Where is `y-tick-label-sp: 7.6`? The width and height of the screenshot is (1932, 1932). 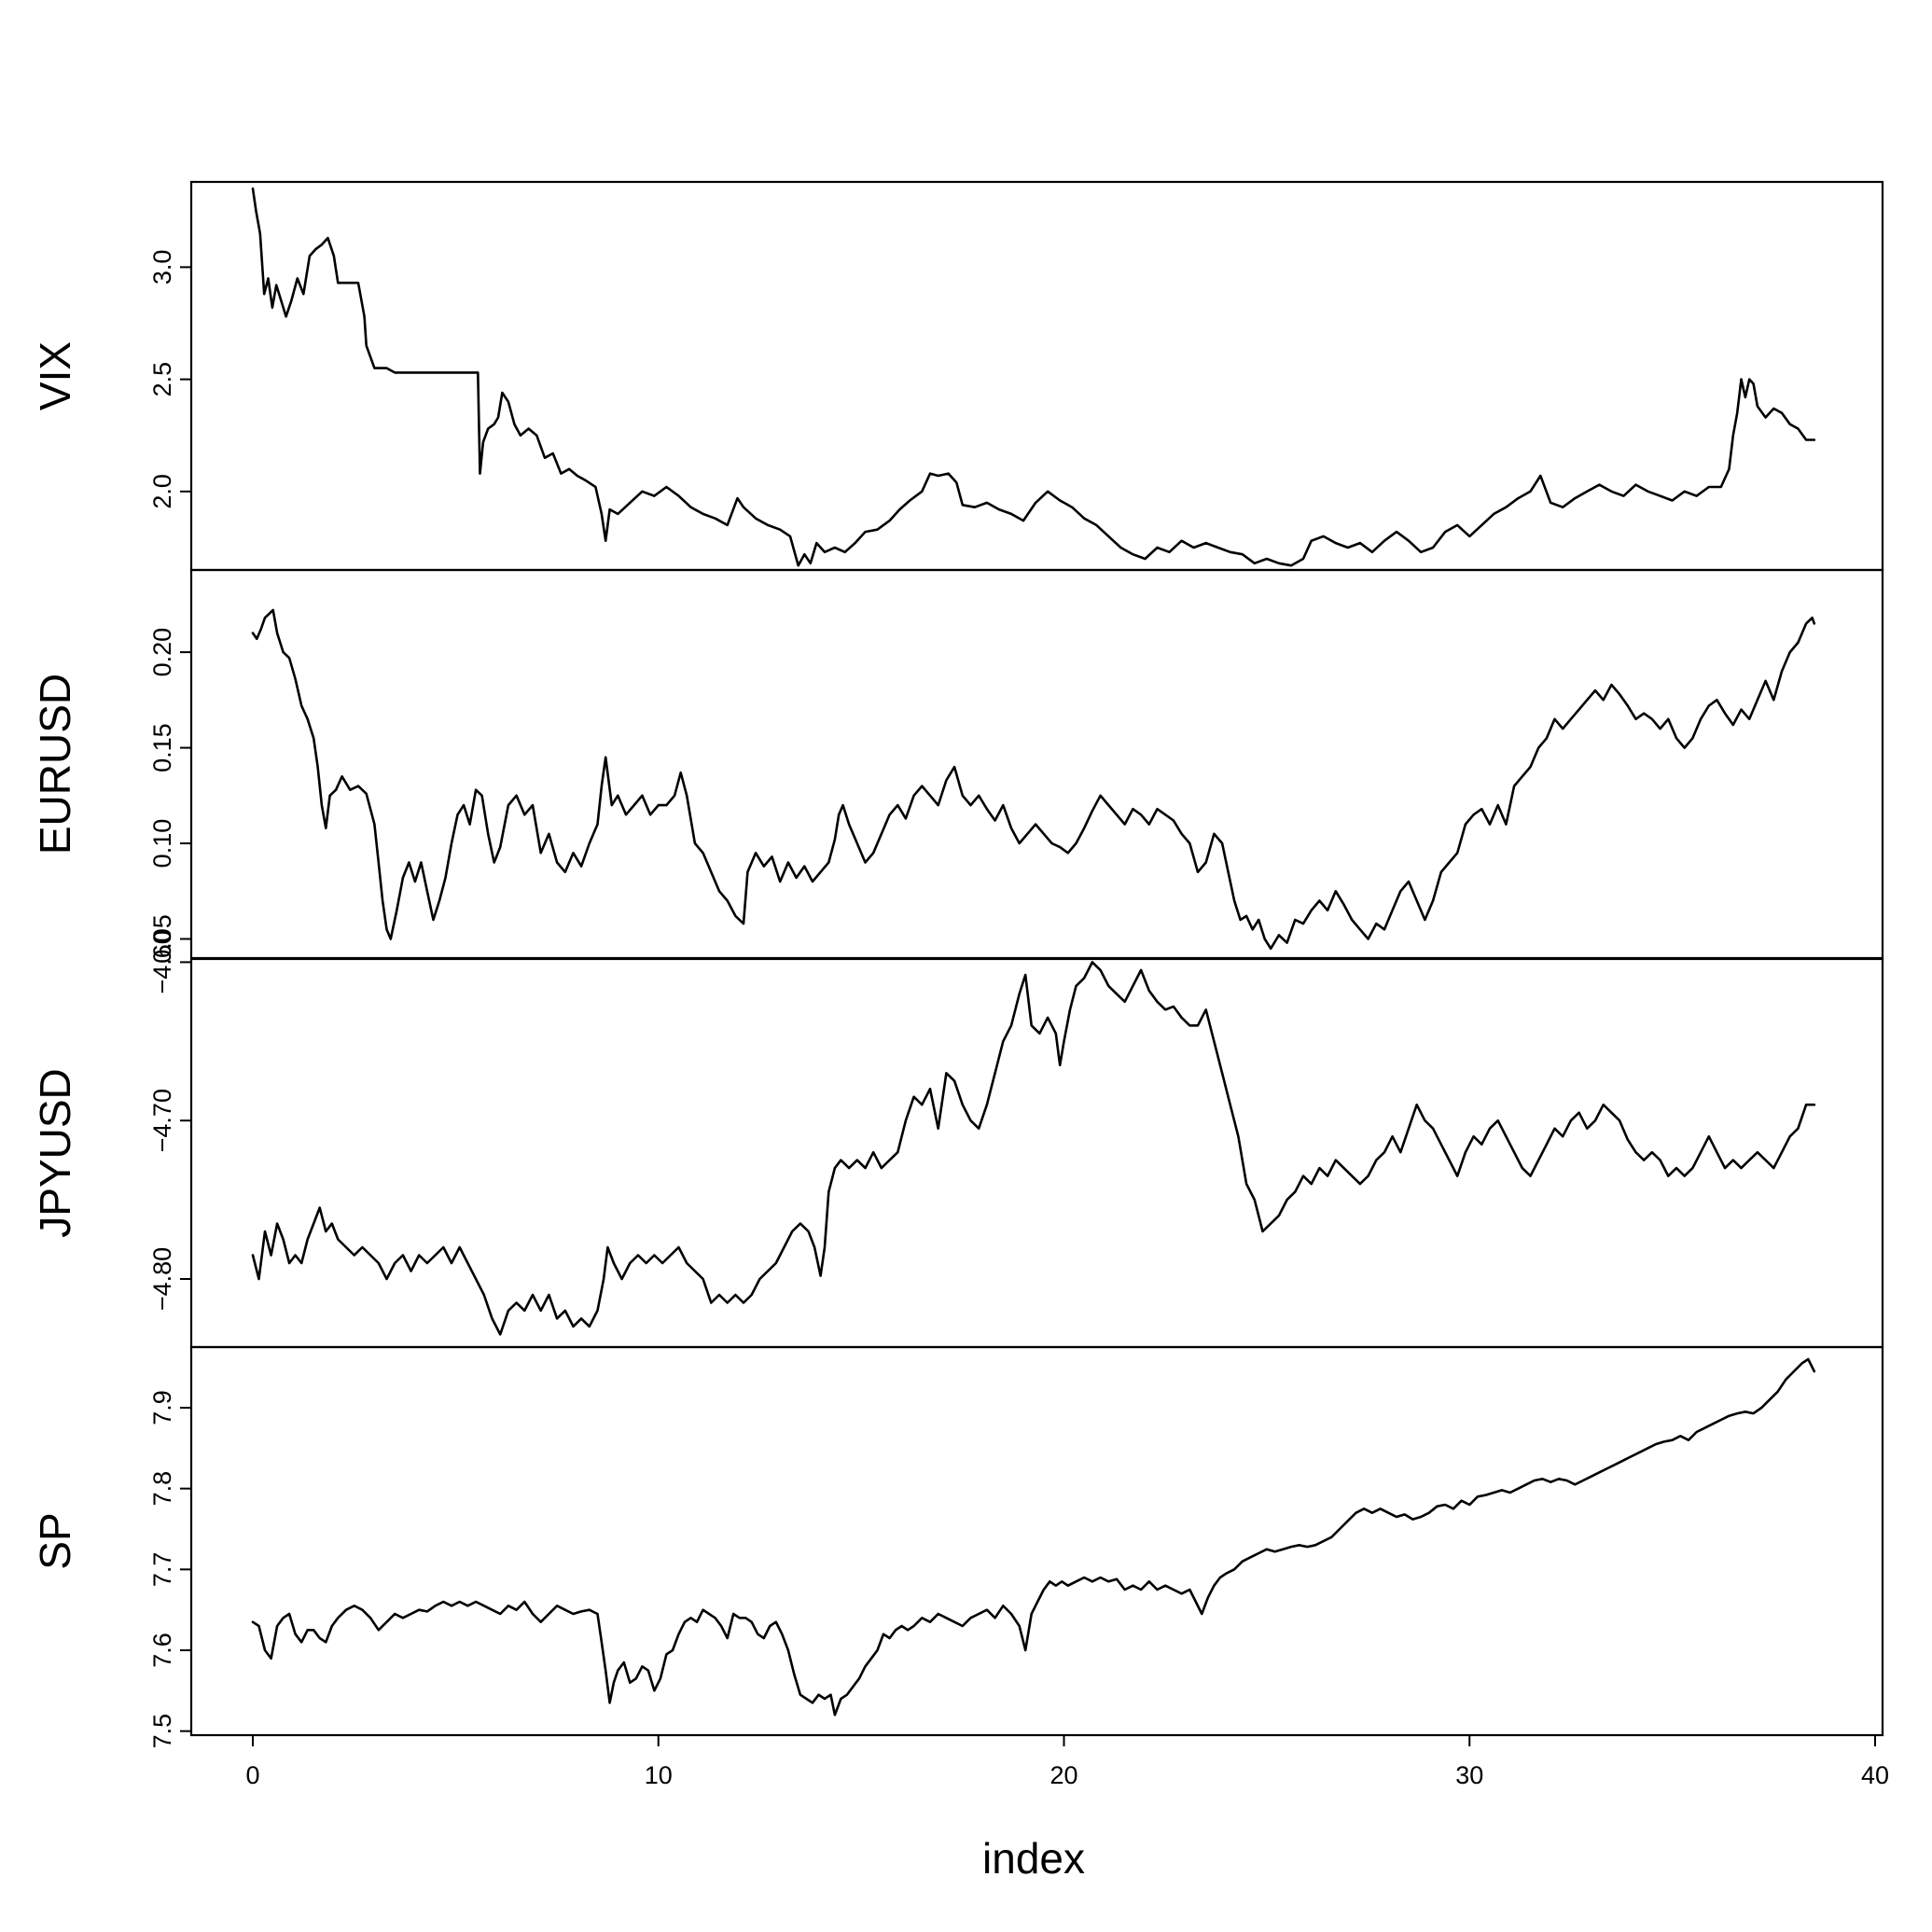 y-tick-label-sp: 7.6 is located at coordinates (162, 1650).